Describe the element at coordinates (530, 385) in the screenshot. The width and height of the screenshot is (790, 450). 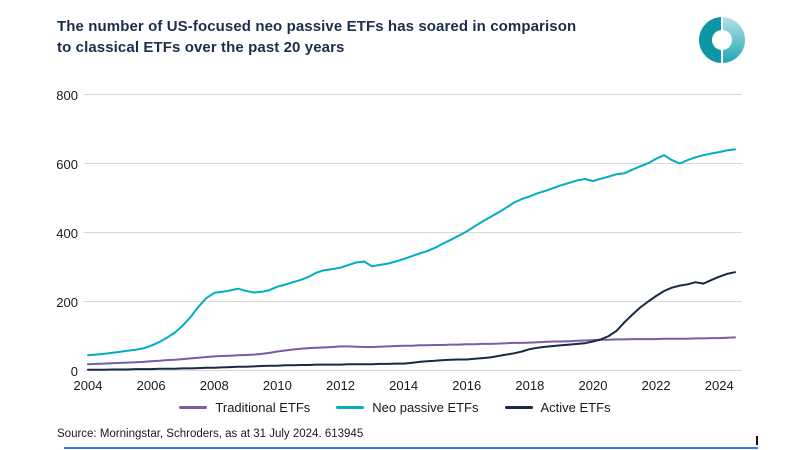
I see `x-axis-label: 2018` at that location.